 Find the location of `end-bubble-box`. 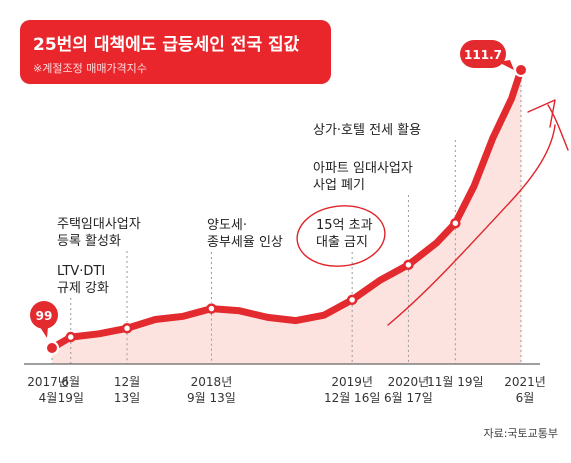

end-bubble-box is located at coordinates (483, 54).